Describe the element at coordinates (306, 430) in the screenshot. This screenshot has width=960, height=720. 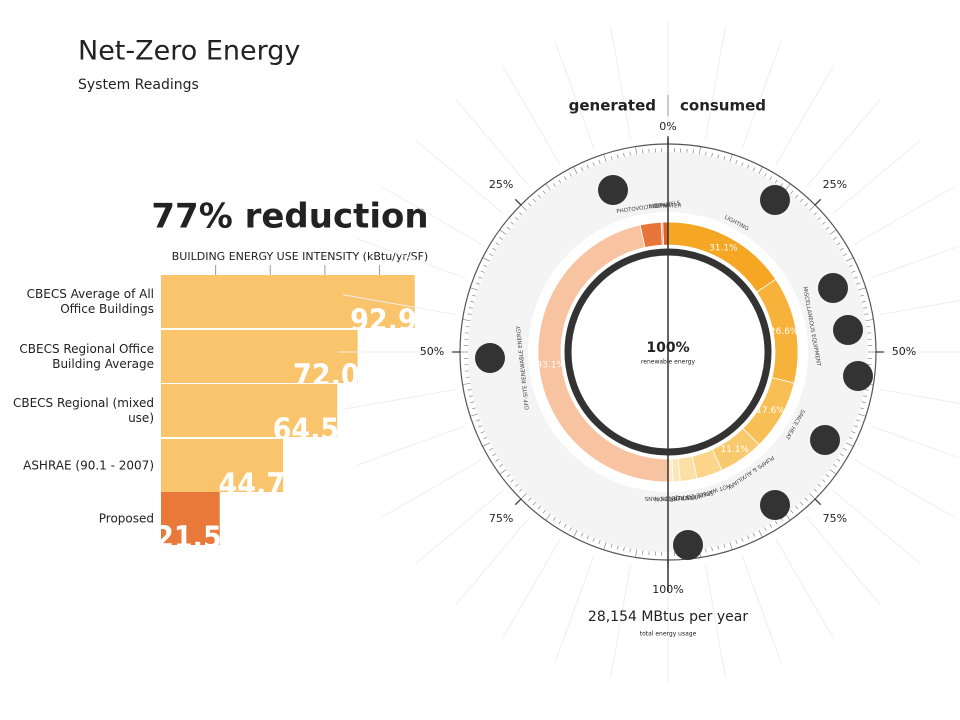
I see `bar-value-label: 64.5` at that location.